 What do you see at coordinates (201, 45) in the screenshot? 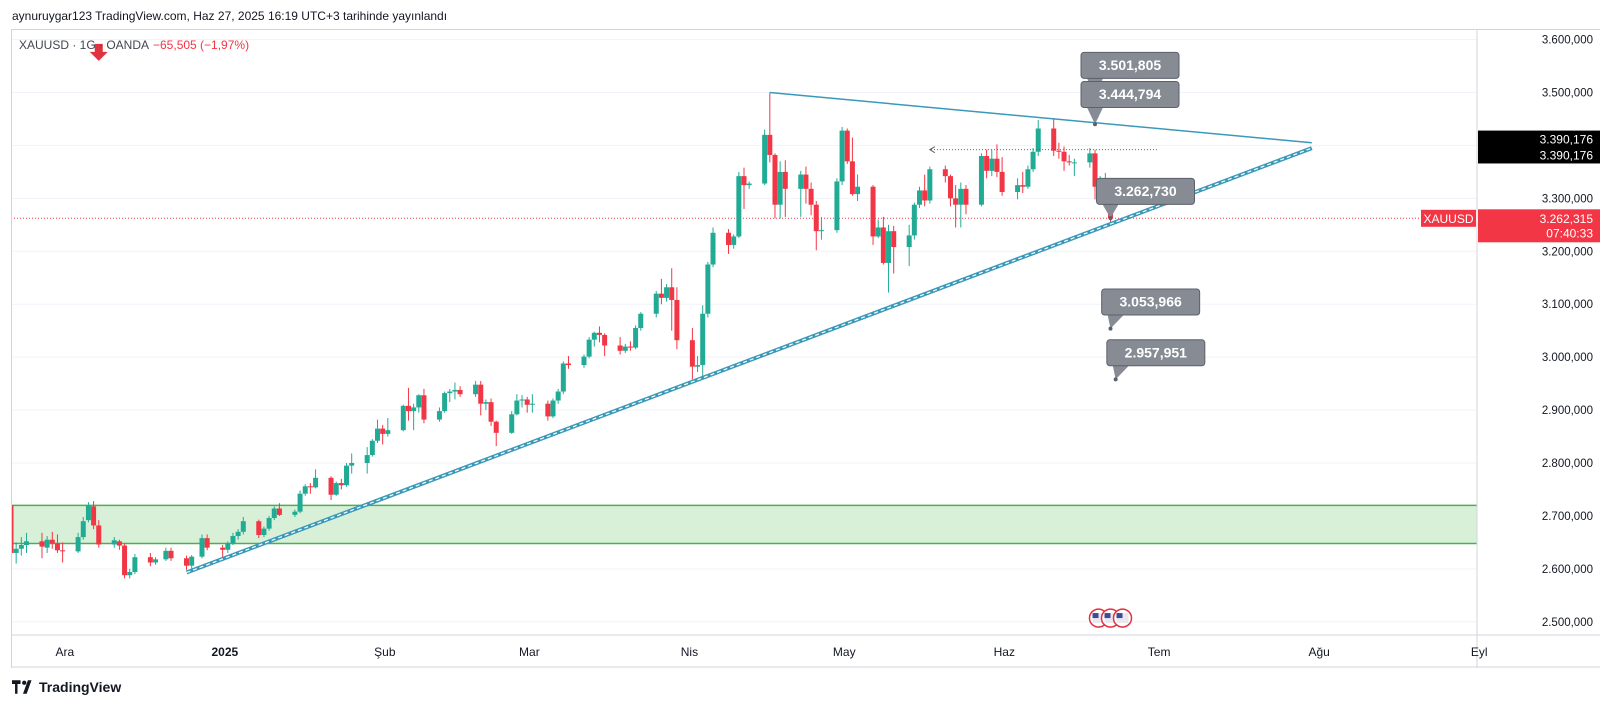
I see `symbol-change: −65,505 (−1,97%)` at bounding box center [201, 45].